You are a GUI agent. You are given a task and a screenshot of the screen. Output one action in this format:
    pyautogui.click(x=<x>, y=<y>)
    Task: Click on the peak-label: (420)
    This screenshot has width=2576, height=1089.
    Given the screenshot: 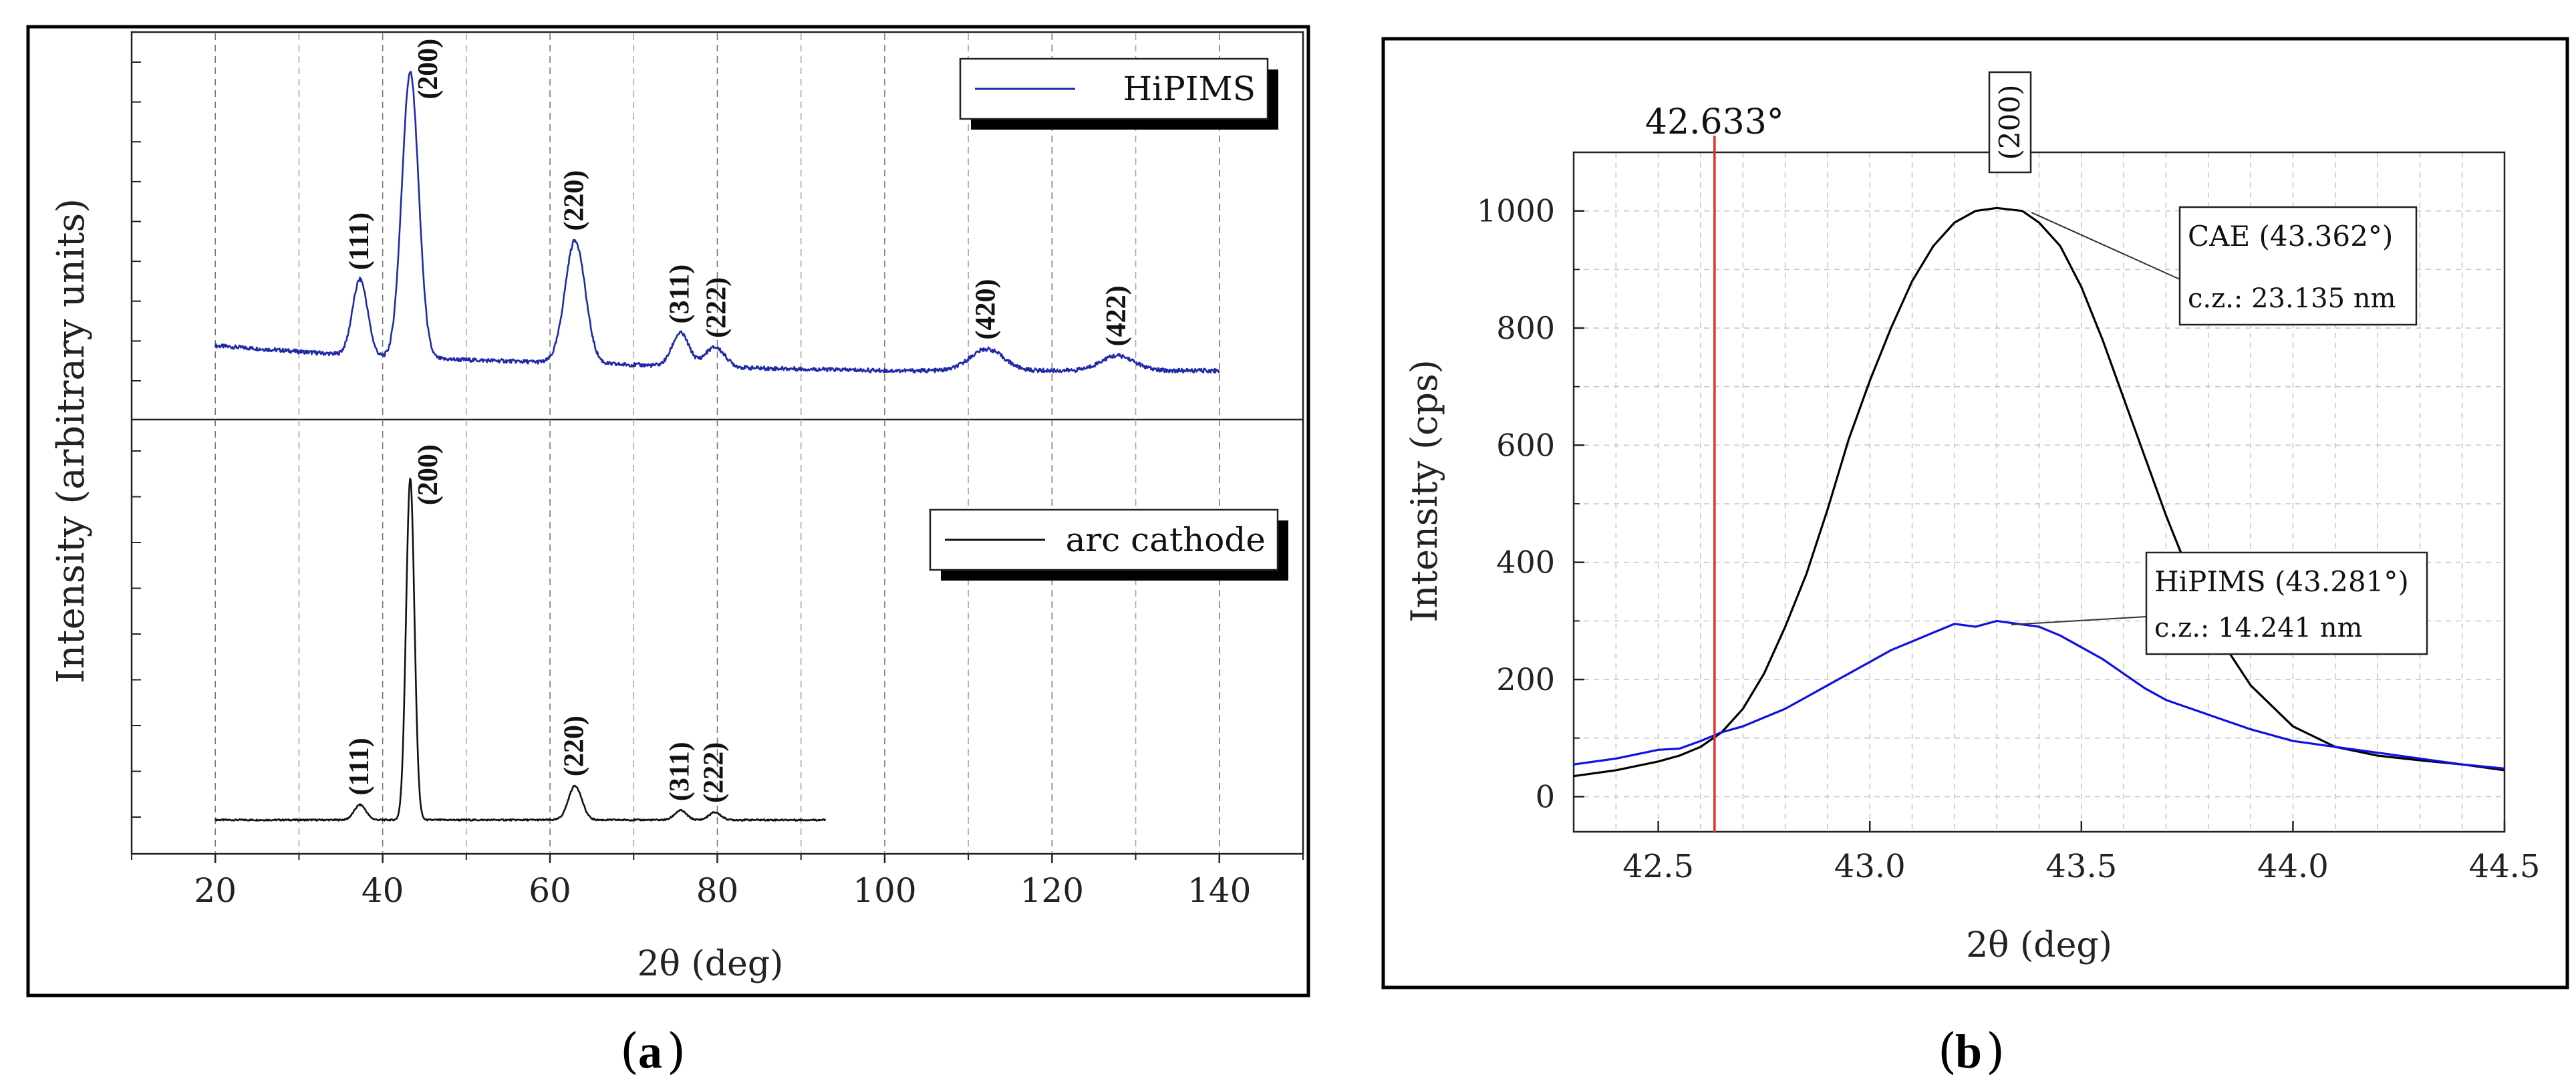 What is the action you would take?
    pyautogui.click(x=986, y=309)
    